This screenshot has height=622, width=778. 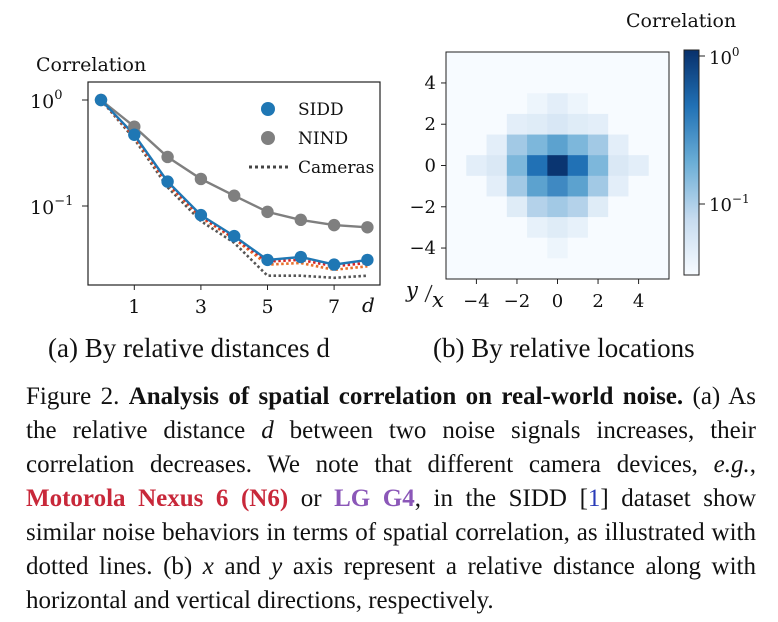 I want to click on caption-label: Figure 2., so click(x=73, y=396).